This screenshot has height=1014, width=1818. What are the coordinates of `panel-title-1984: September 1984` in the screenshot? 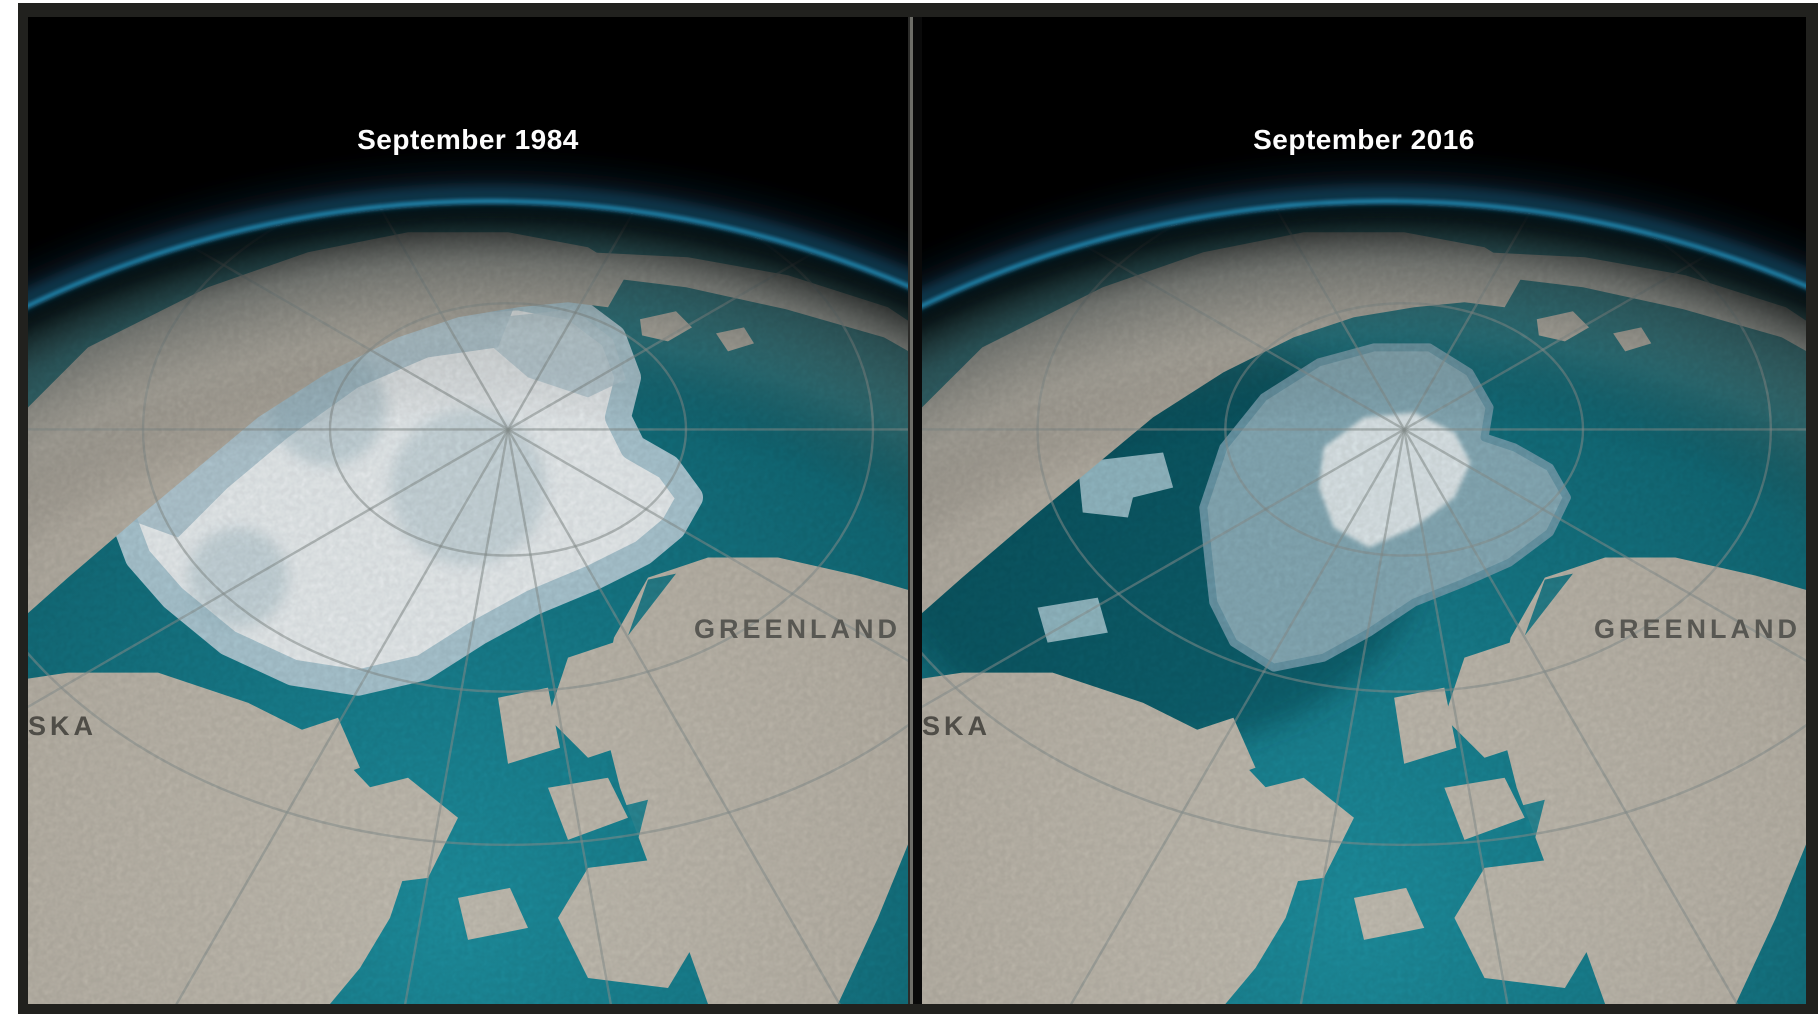 It's located at (468, 139).